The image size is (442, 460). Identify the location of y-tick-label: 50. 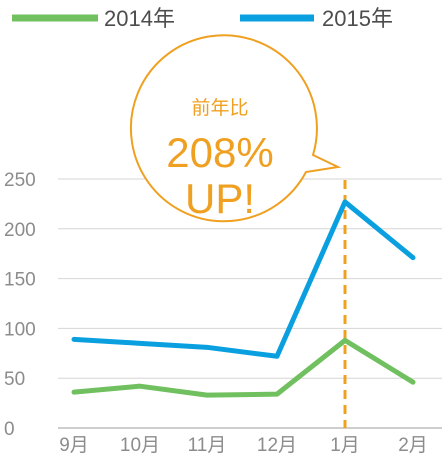
(14, 379).